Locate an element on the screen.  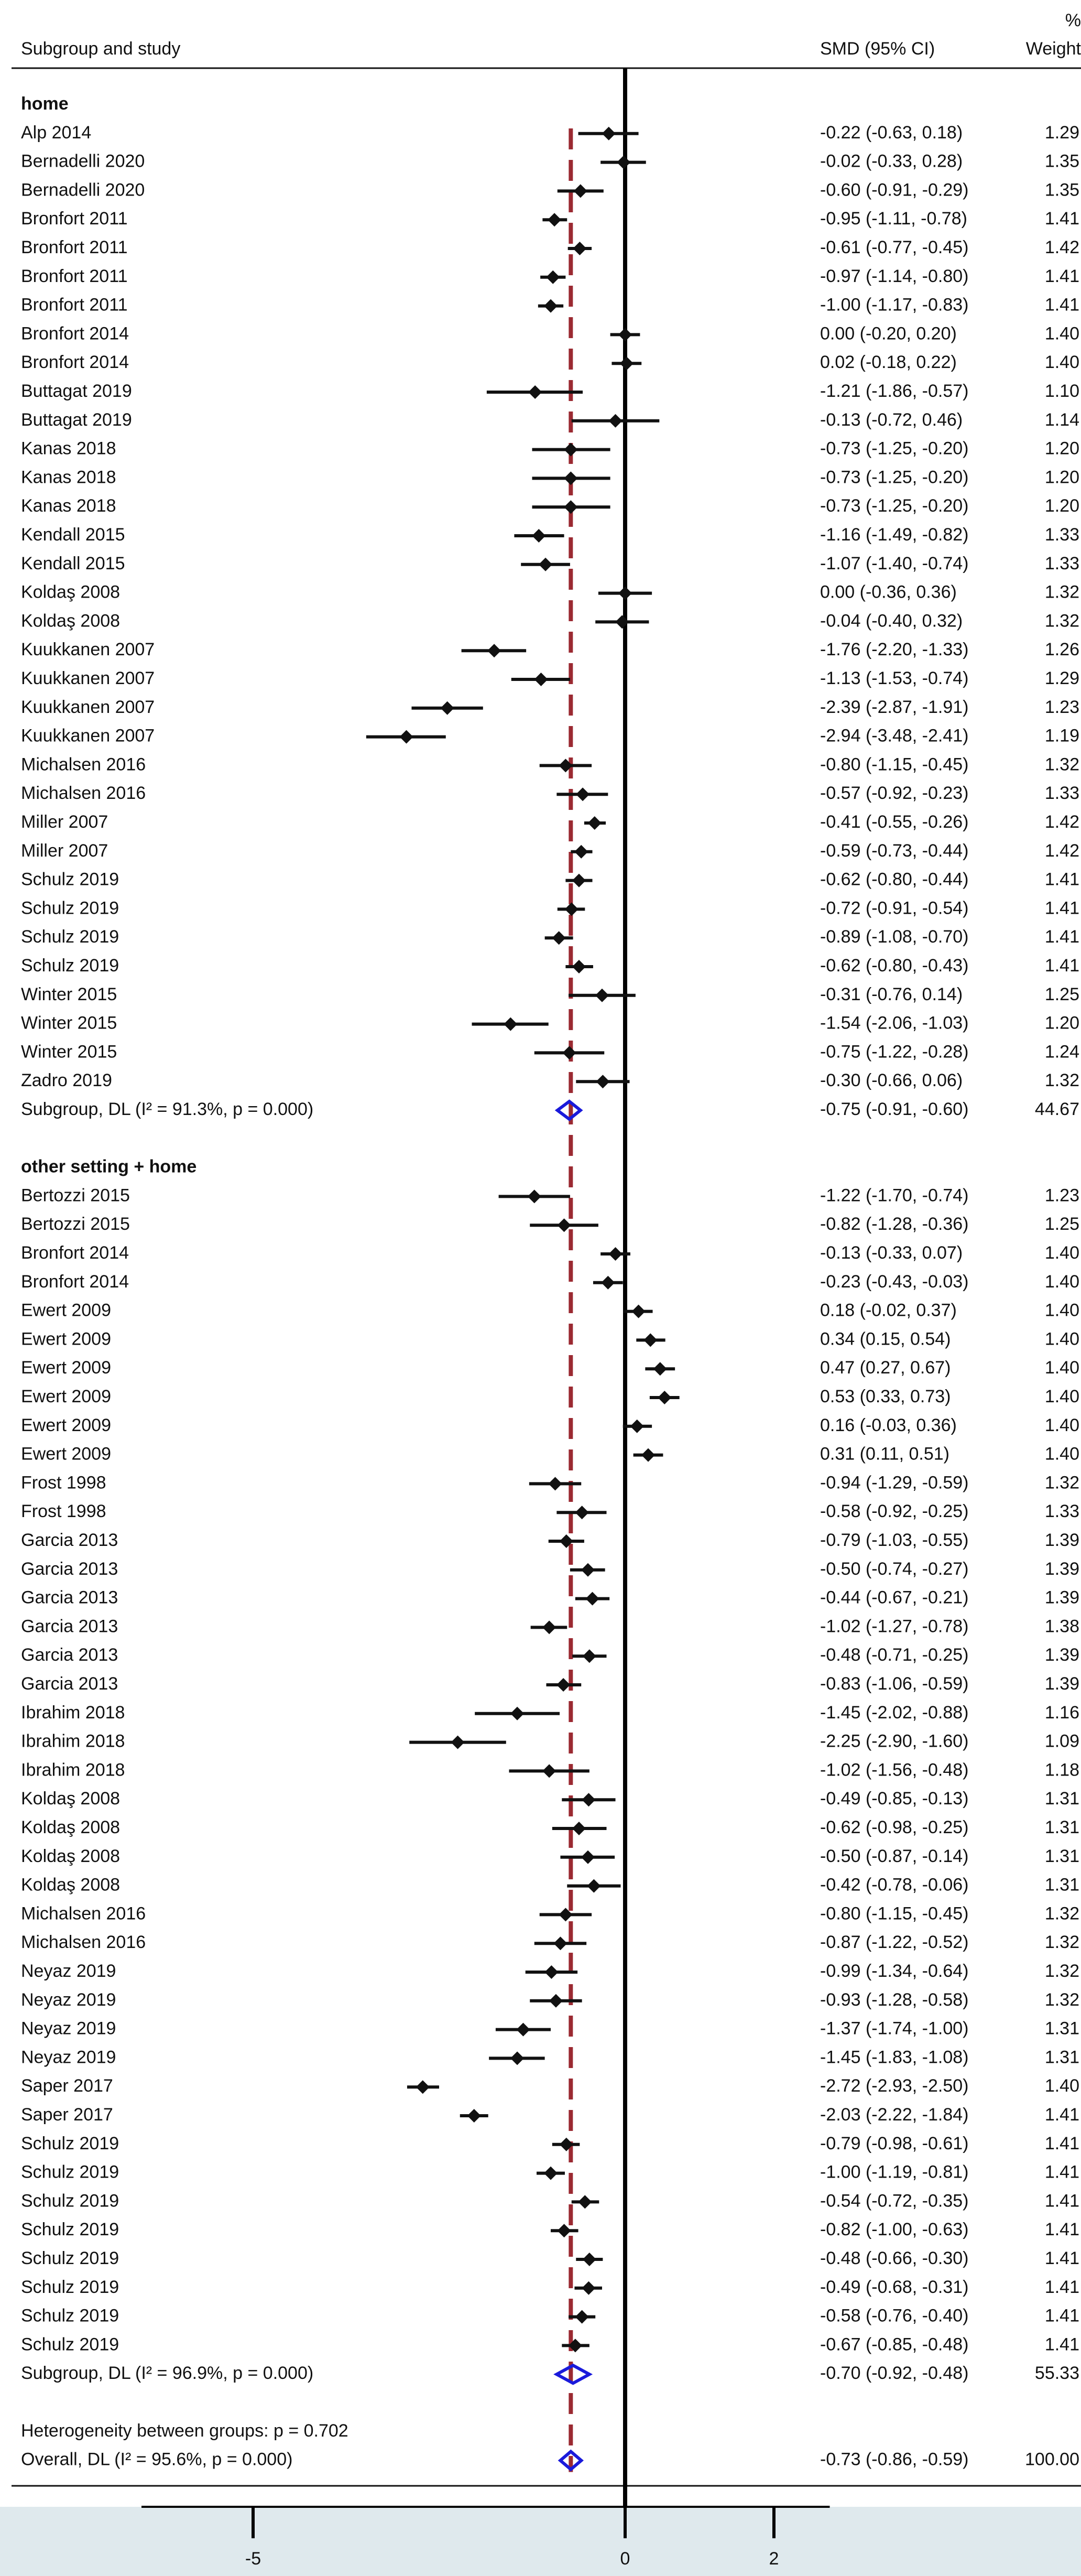
effect-size-value: -0.95 (-1.11, -0.78) is located at coordinates (893, 219).